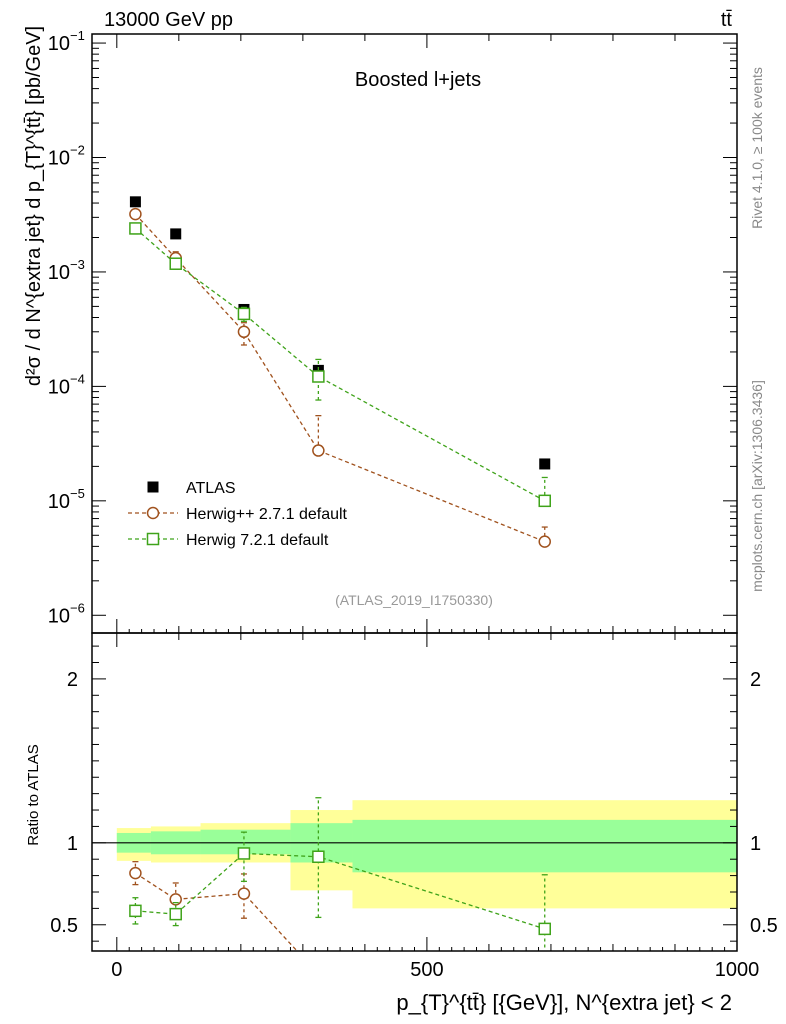 Image resolution: width=786 pixels, height=1024 pixels. Describe the element at coordinates (727, 20) in the screenshot. I see `process-label: tt̄` at that location.